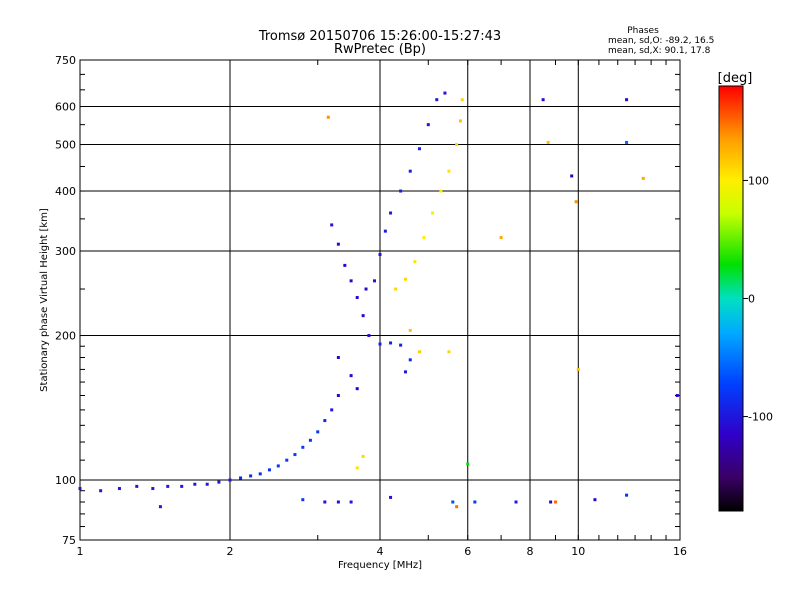 Image resolution: width=800 pixels, height=600 pixels. Describe the element at coordinates (661, 41) in the screenshot. I see `stats-line-o: mean, sd,O: -89.2, 16.5` at that location.